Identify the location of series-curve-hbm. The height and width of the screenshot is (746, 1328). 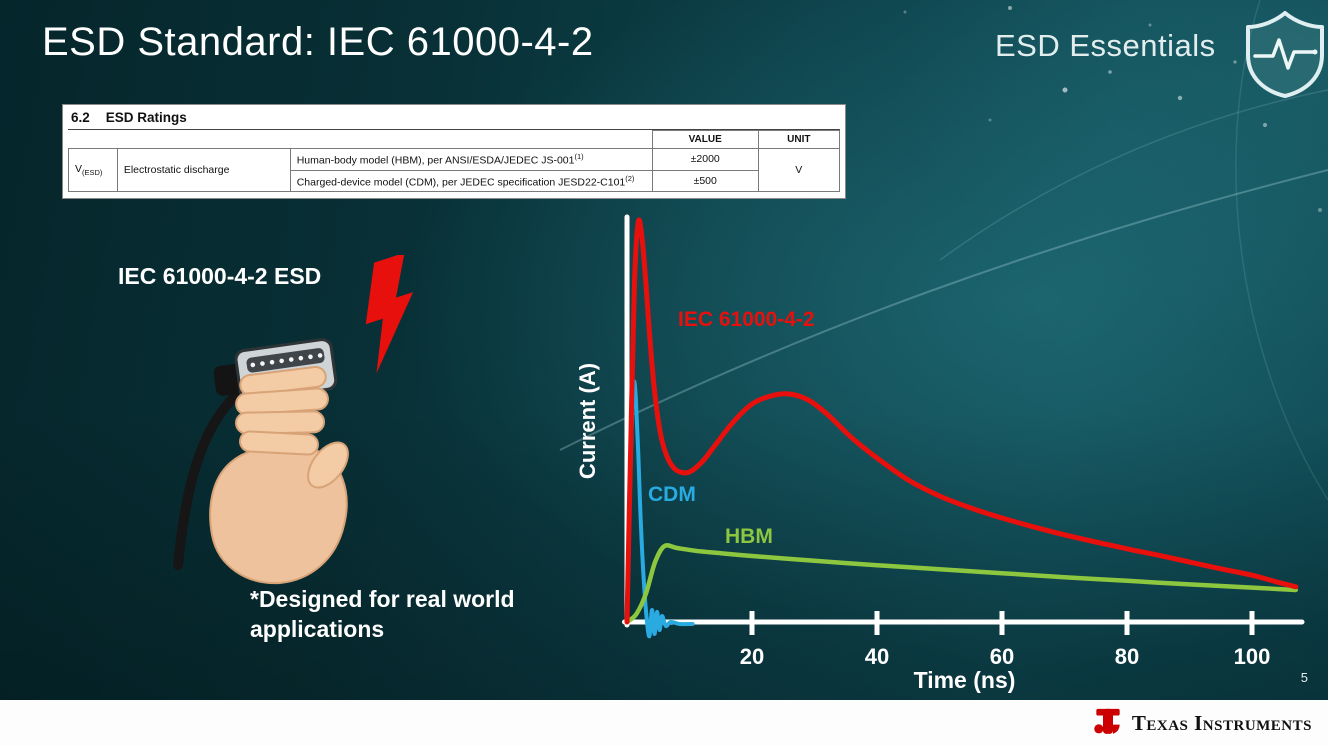
(961, 583).